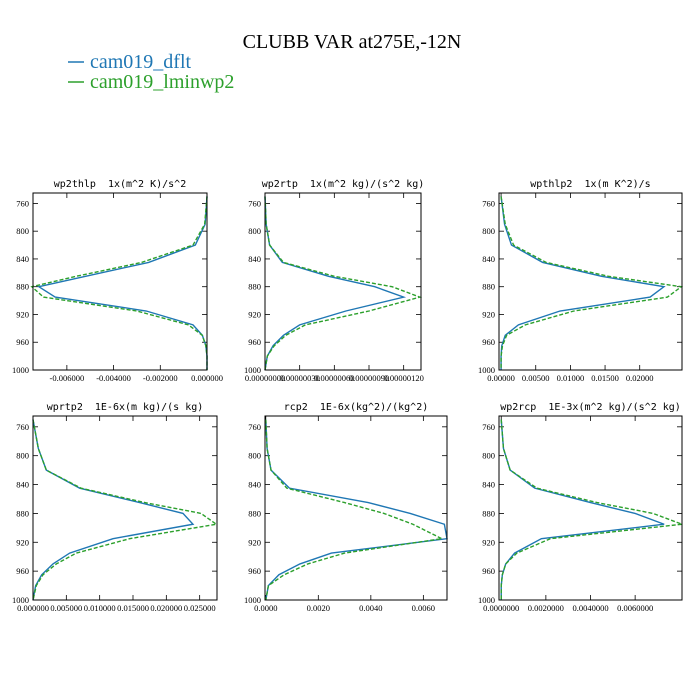  What do you see at coordinates (536, 378) in the screenshot?
I see `x-tick-label: 0.00500` at bounding box center [536, 378].